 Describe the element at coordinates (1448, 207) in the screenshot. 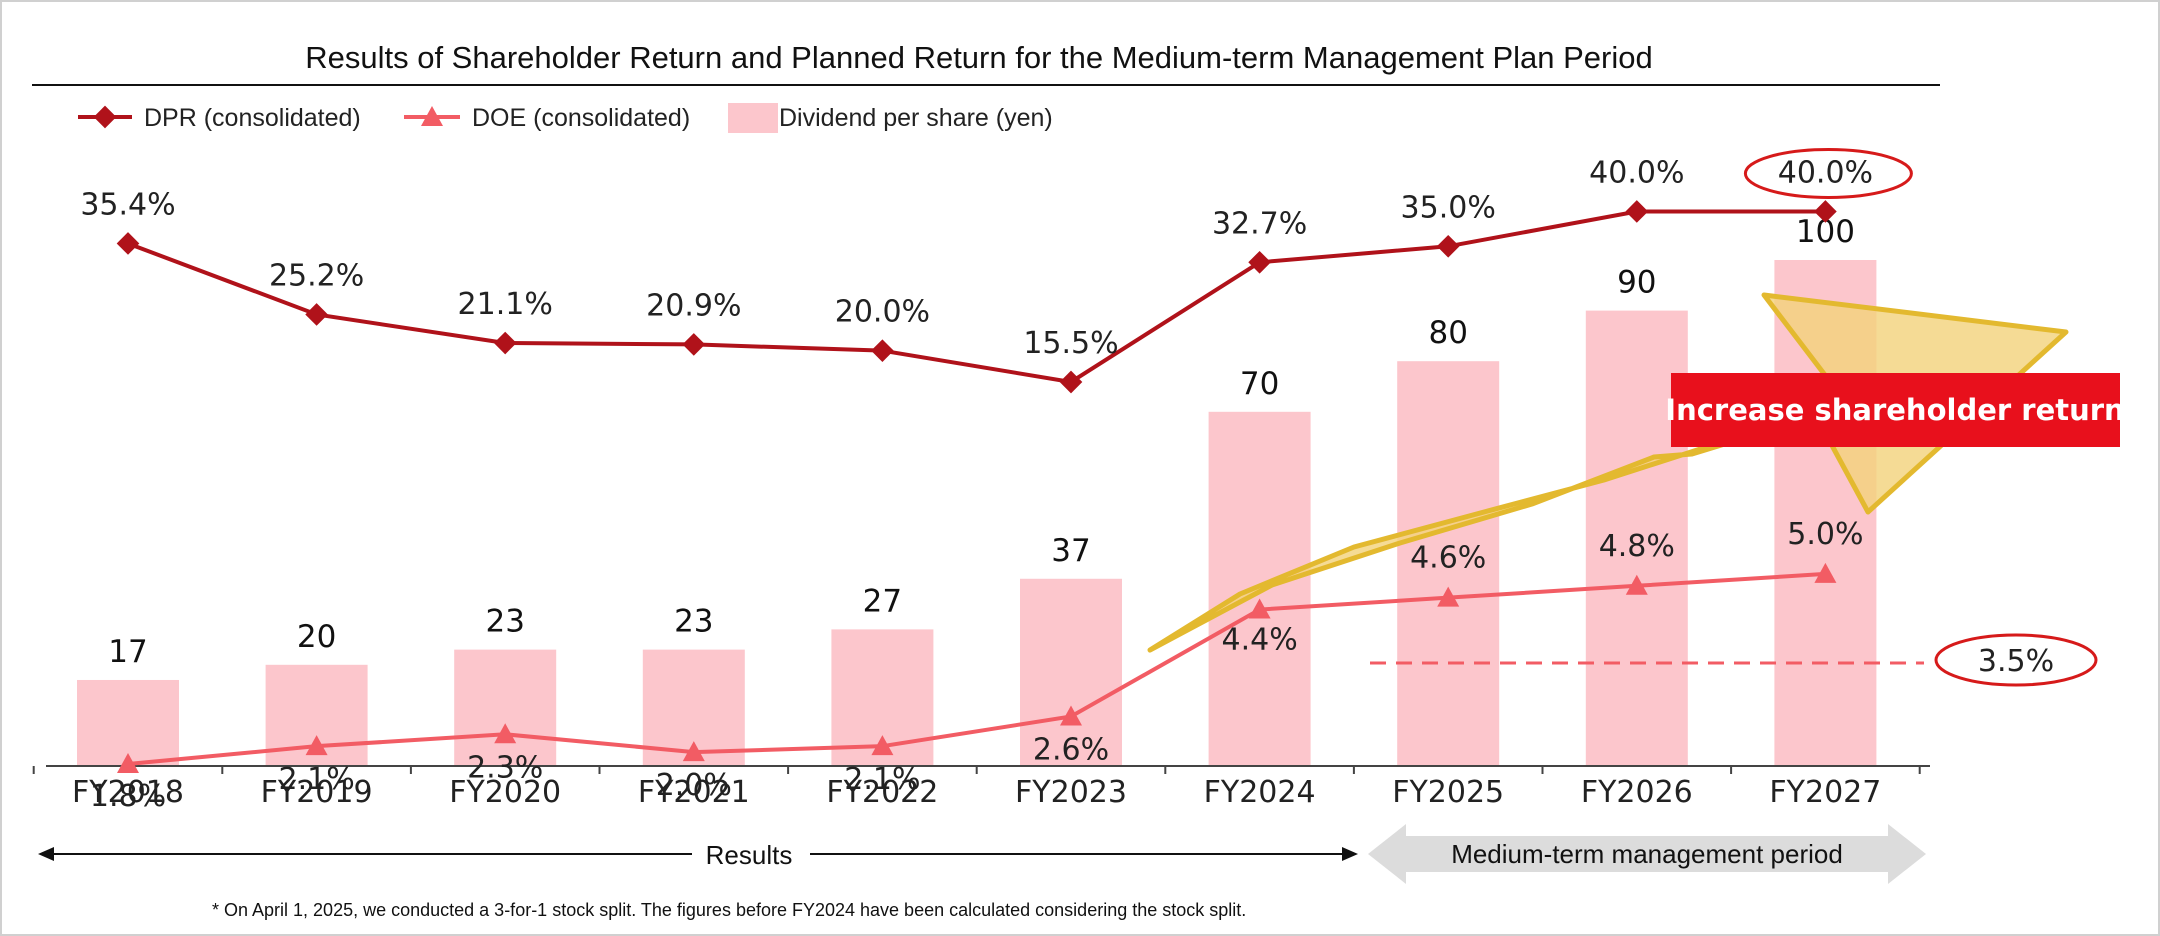

I see `dpr-label: 35.0%` at that location.